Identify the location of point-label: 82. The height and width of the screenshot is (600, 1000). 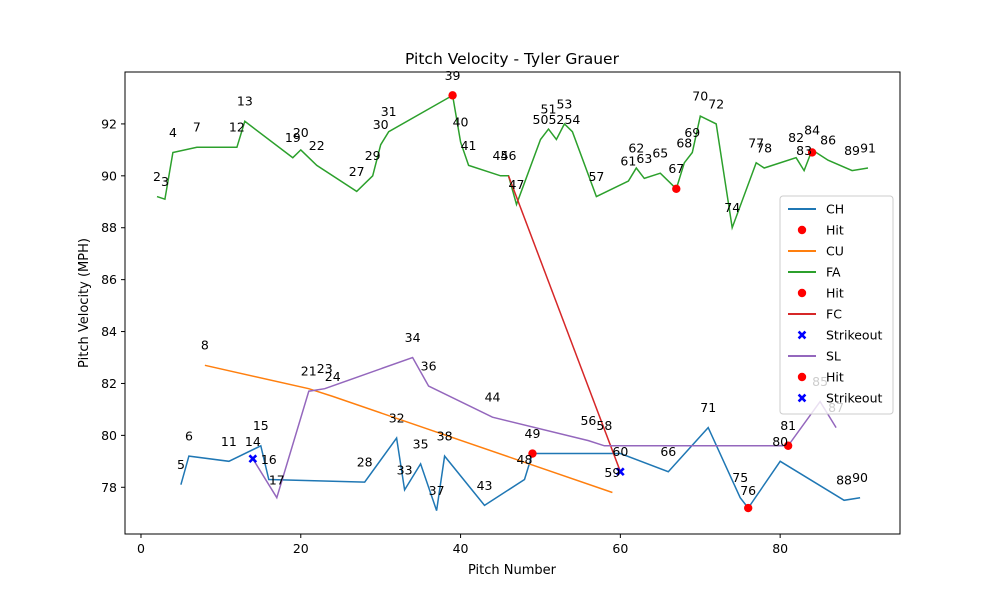
(796, 137).